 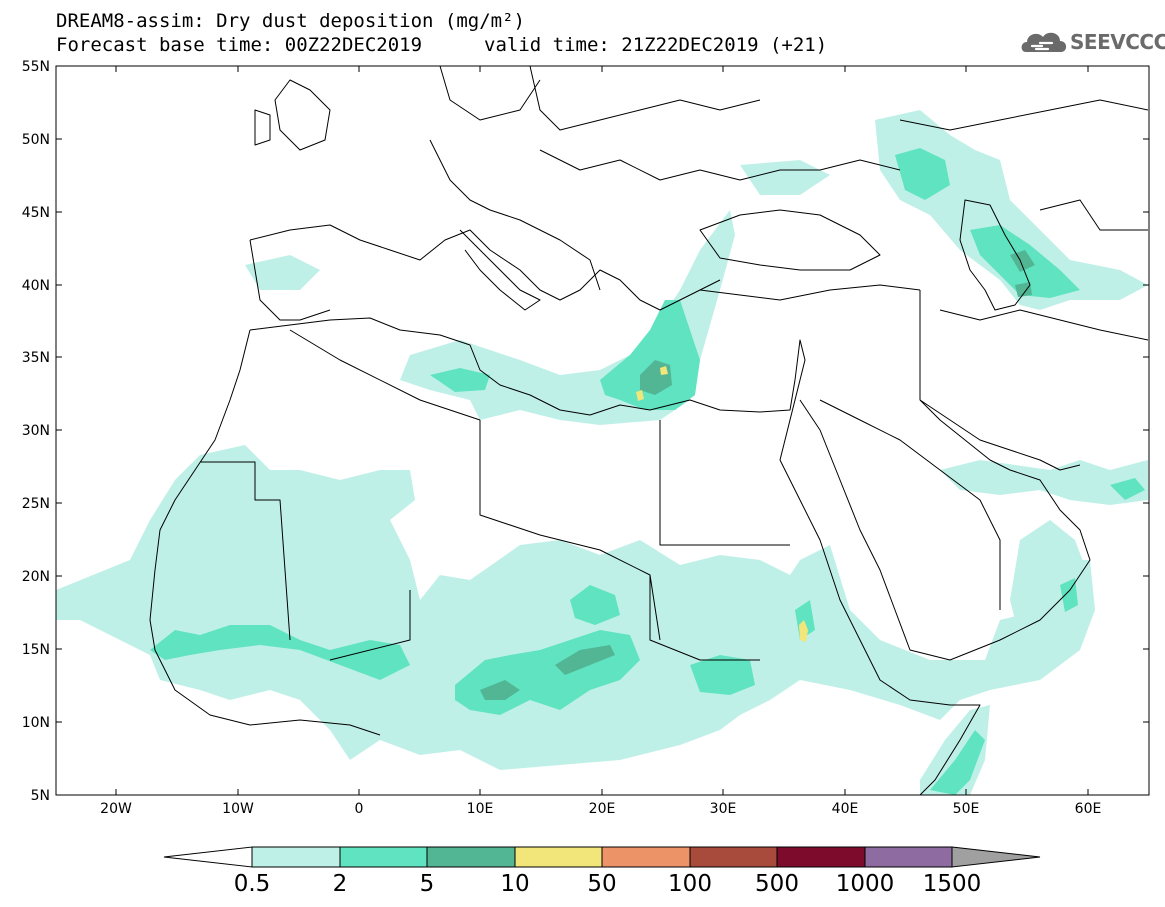 I want to click on lon-label-10w: 10W, so click(x=238, y=809).